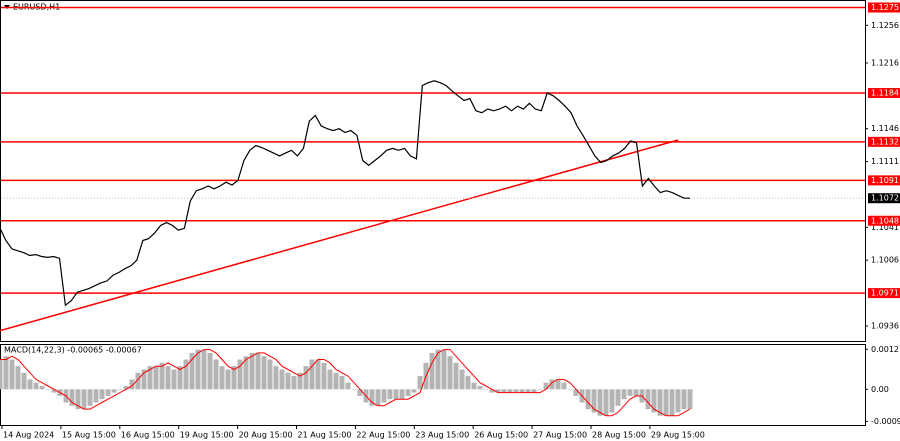  I want to click on x-tick-label: 29 Aug 15:00, so click(678, 435).